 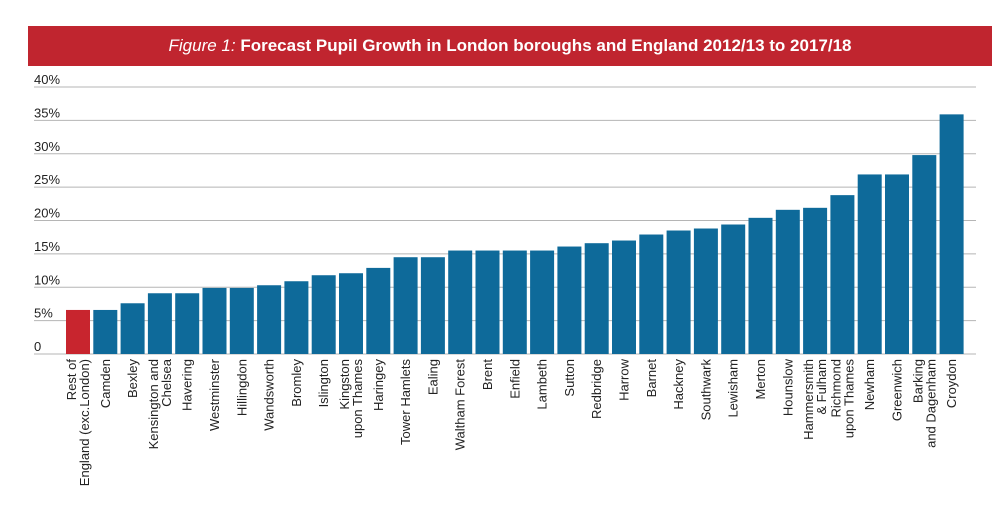 I want to click on x-category-label: Sutton, so click(x=569, y=378).